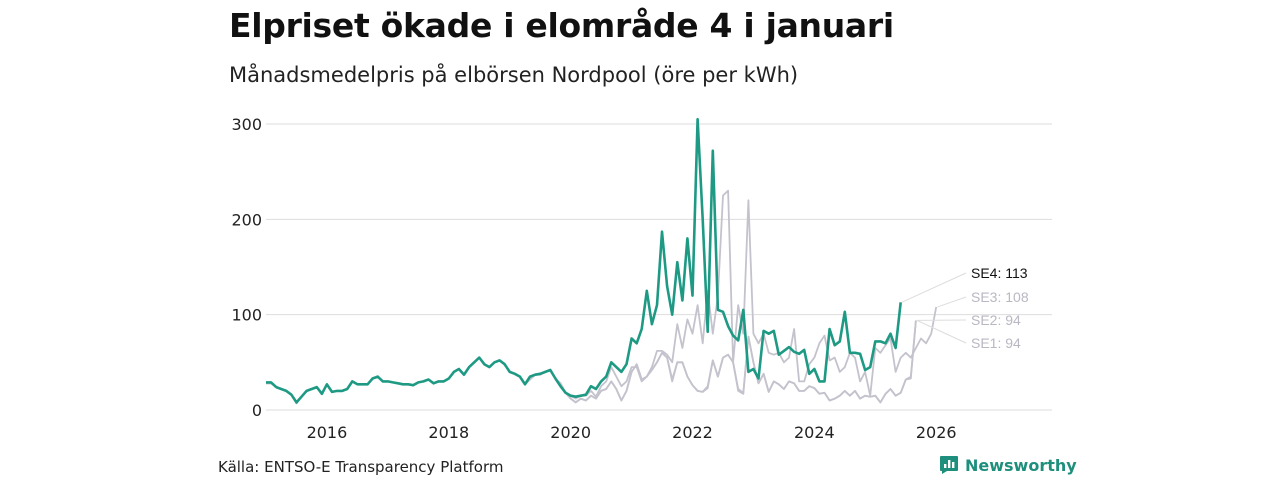 The image size is (1280, 480). What do you see at coordinates (570, 432) in the screenshot?
I see `x-tick-label-2020: 2020` at bounding box center [570, 432].